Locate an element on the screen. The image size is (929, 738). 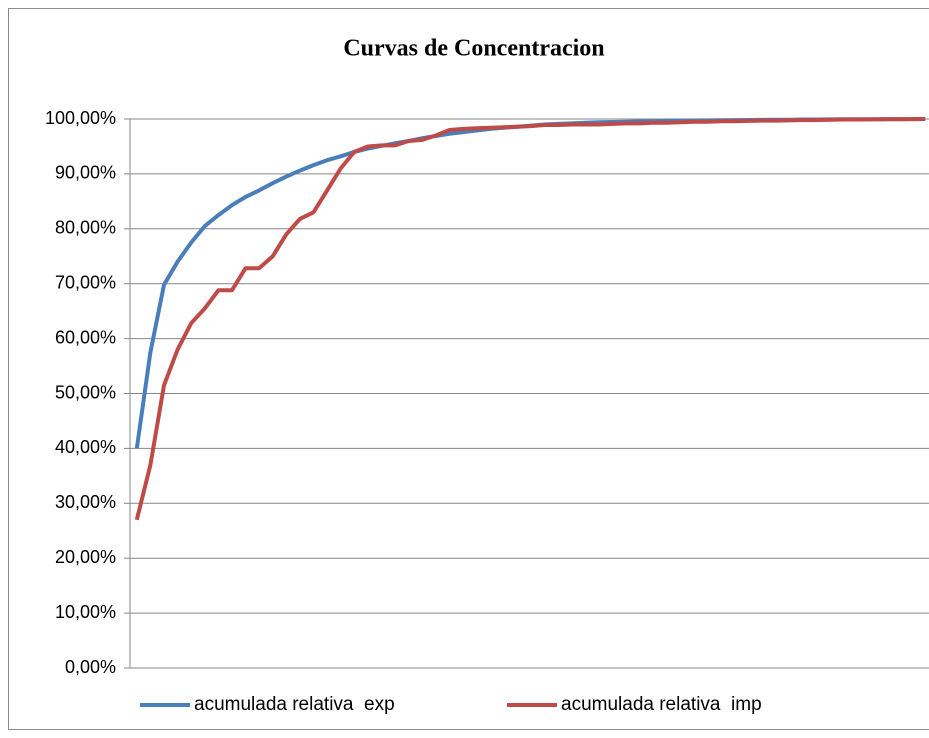
y-tick-label: 50,00% is located at coordinates (85, 392).